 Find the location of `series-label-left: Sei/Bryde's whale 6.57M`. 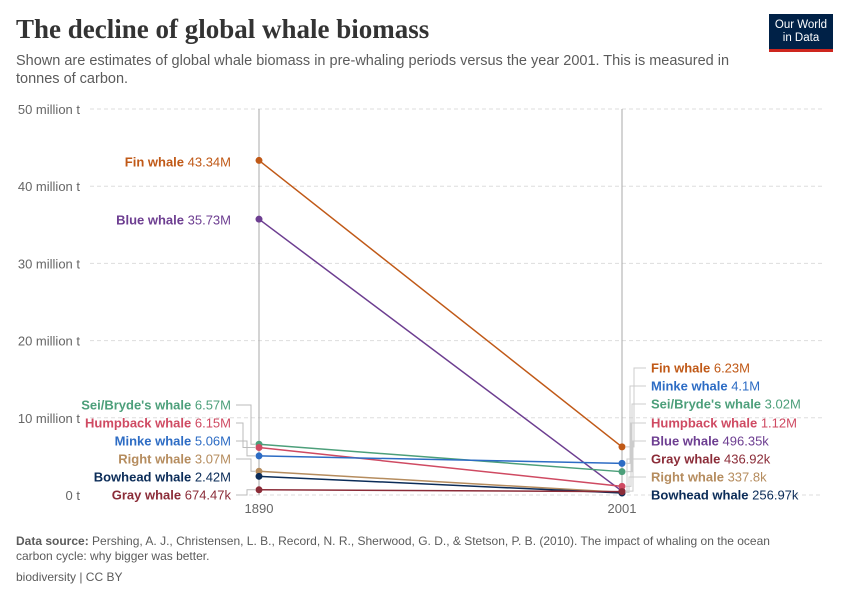

series-label-left: Sei/Bryde's whale 6.57M is located at coordinates (156, 405).